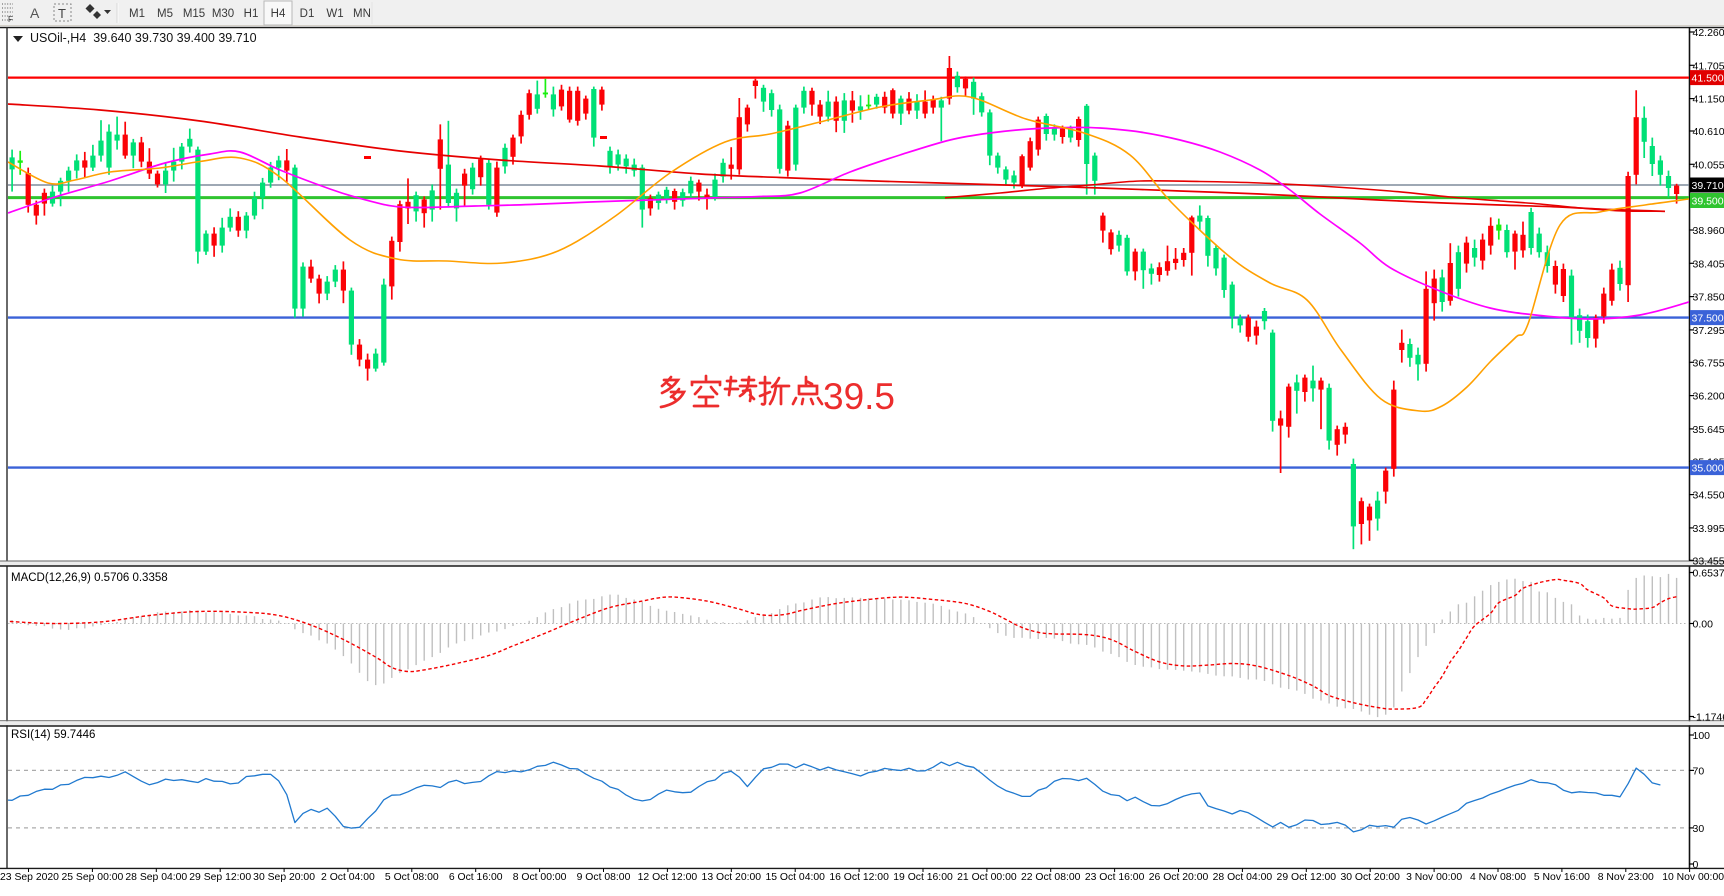 This screenshot has height=896, width=1724. What do you see at coordinates (412, 877) in the screenshot?
I see `svg-text: 5 Oct 08:00` at bounding box center [412, 877].